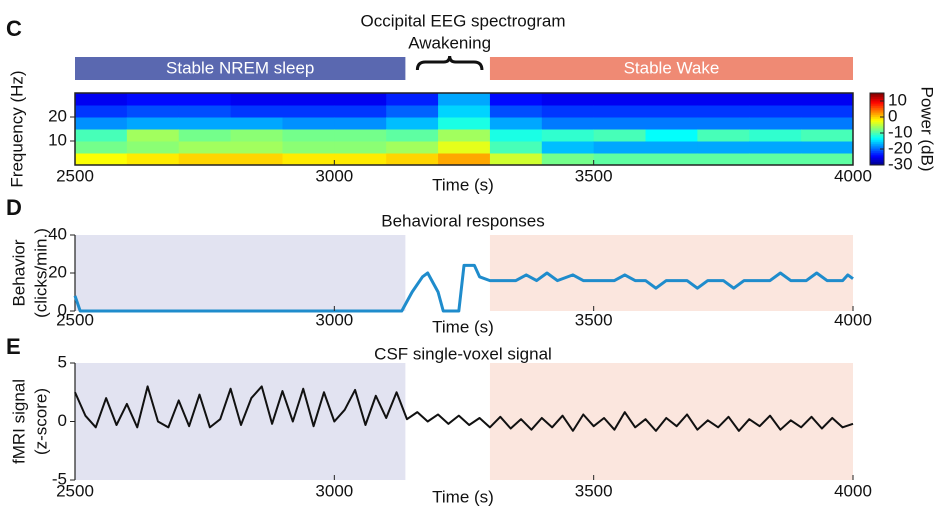 Image resolution: width=936 pixels, height=507 pixels. What do you see at coordinates (14, 28) in the screenshot?
I see `panel-letter: C` at bounding box center [14, 28].